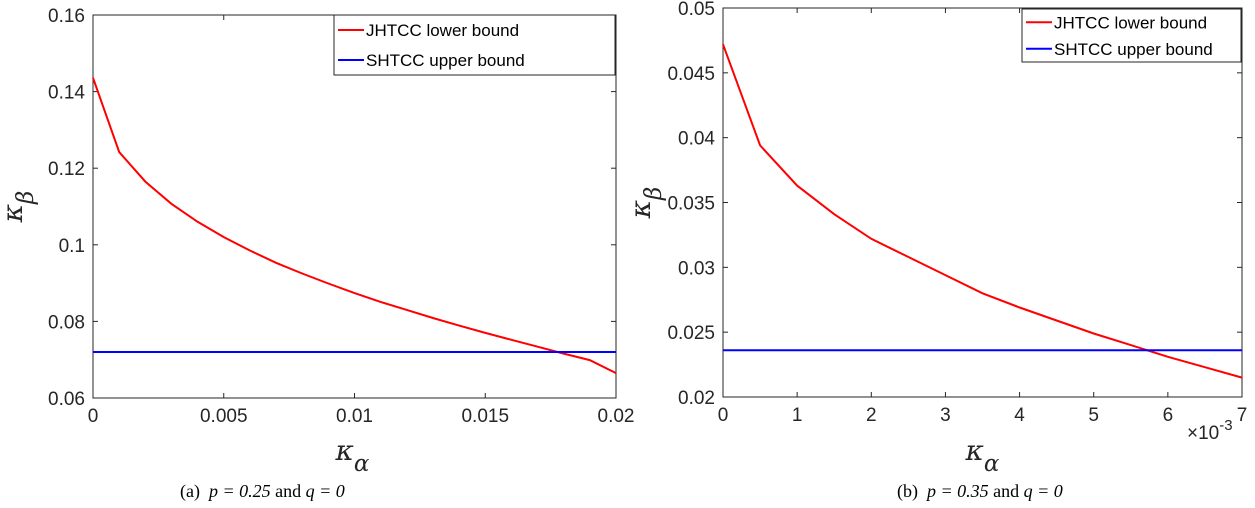 The image size is (1255, 508). What do you see at coordinates (194, 491) in the screenshot?
I see `caption-prefix: (a)` at bounding box center [194, 491].